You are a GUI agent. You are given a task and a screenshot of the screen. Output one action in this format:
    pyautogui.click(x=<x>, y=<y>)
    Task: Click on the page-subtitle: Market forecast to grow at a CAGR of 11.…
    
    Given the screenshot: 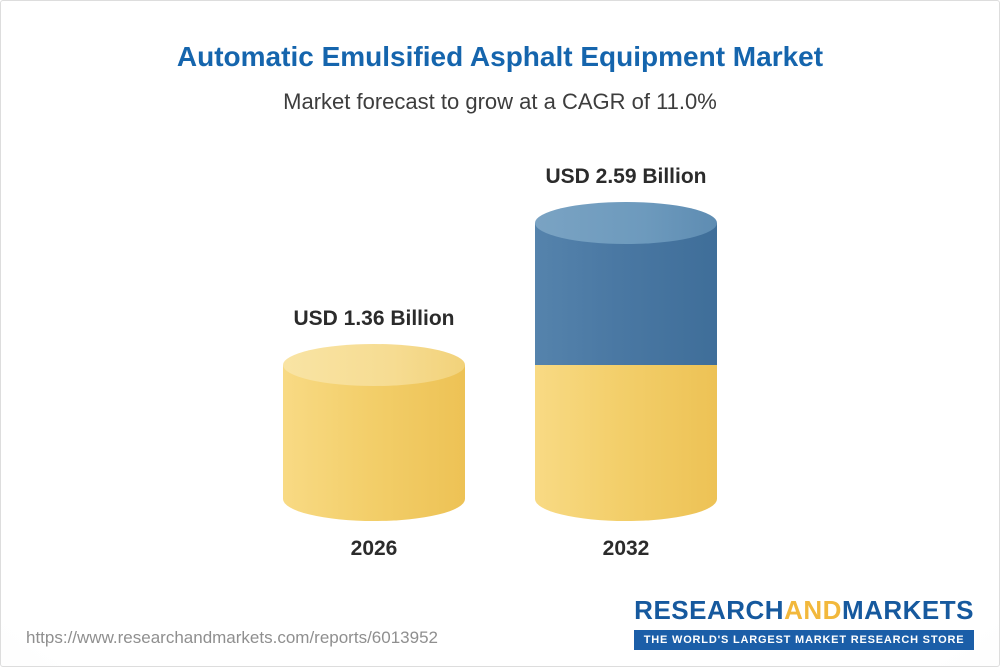 What is the action you would take?
    pyautogui.click(x=500, y=101)
    